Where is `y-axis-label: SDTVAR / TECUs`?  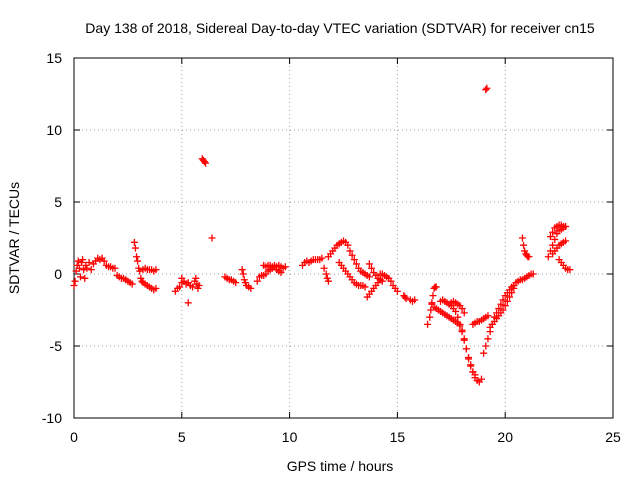 y-axis-label: SDTVAR / TECUs is located at coordinates (14, 238).